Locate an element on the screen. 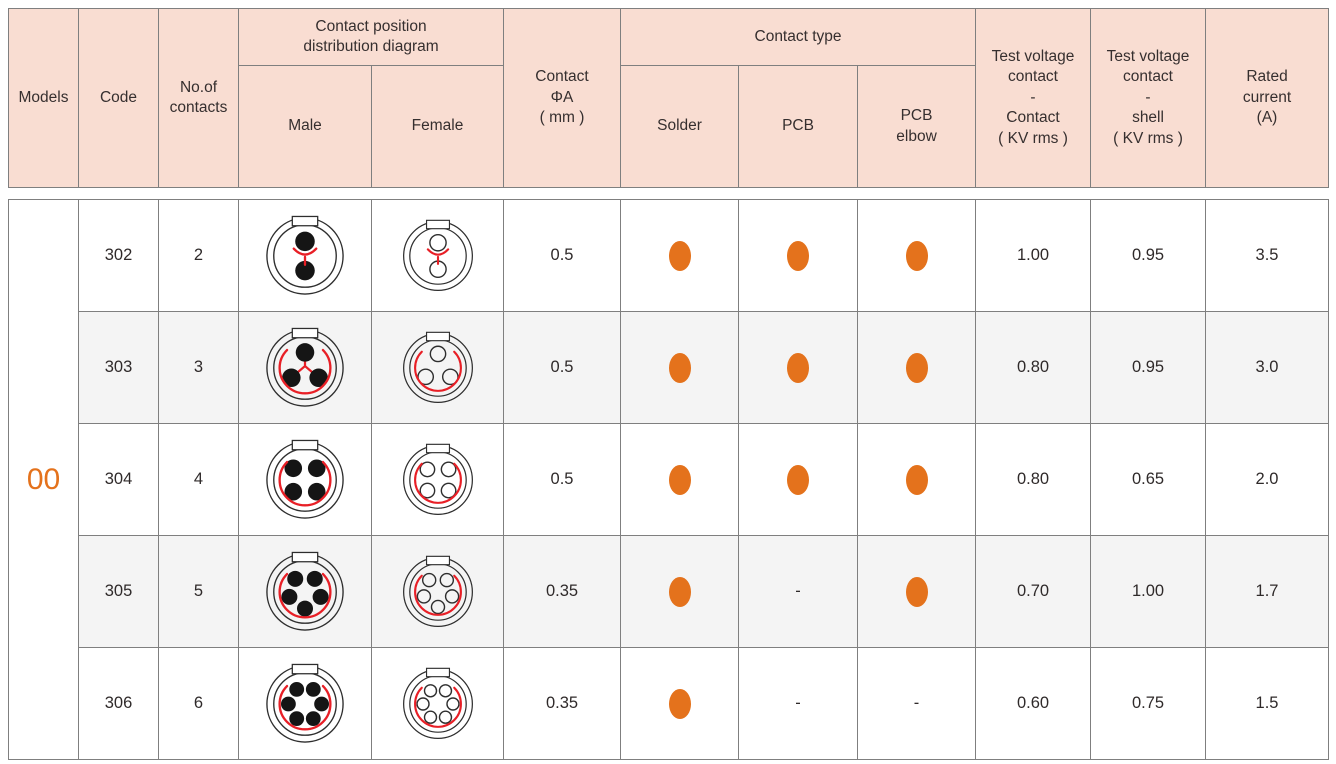 The width and height of the screenshot is (1336, 764). header-female: Female is located at coordinates (437, 126).